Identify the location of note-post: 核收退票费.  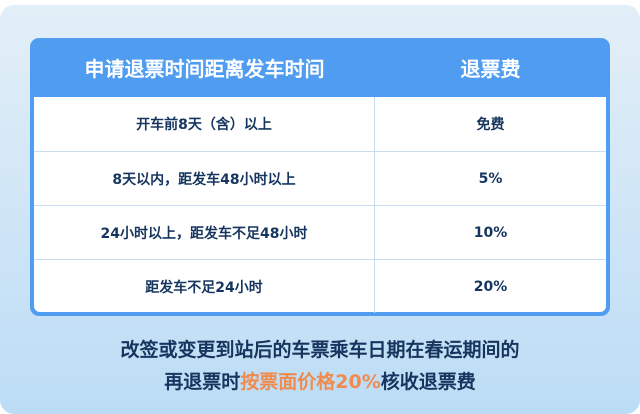
(428, 382).